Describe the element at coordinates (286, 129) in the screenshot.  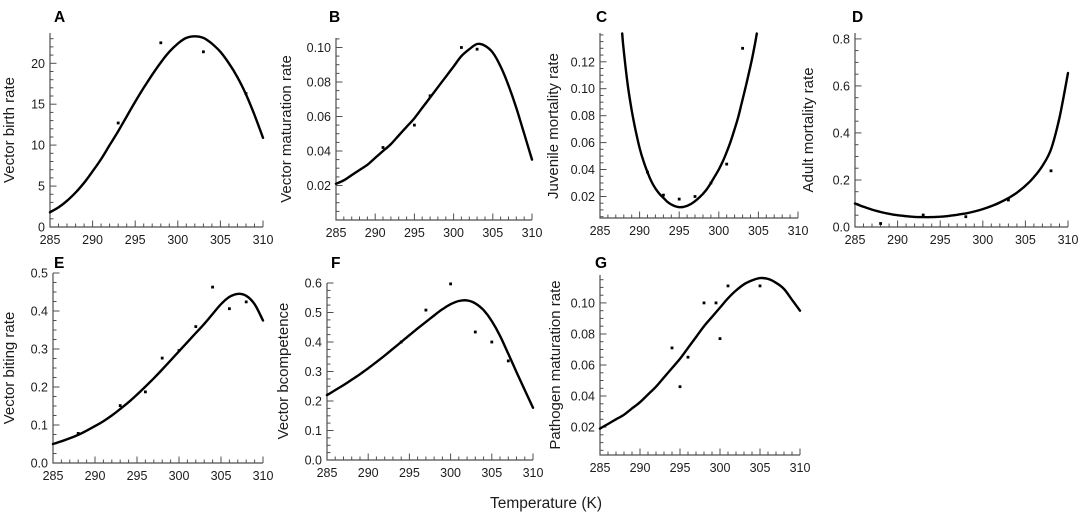
I see `y-axis-label: Vector maturation rate` at that location.